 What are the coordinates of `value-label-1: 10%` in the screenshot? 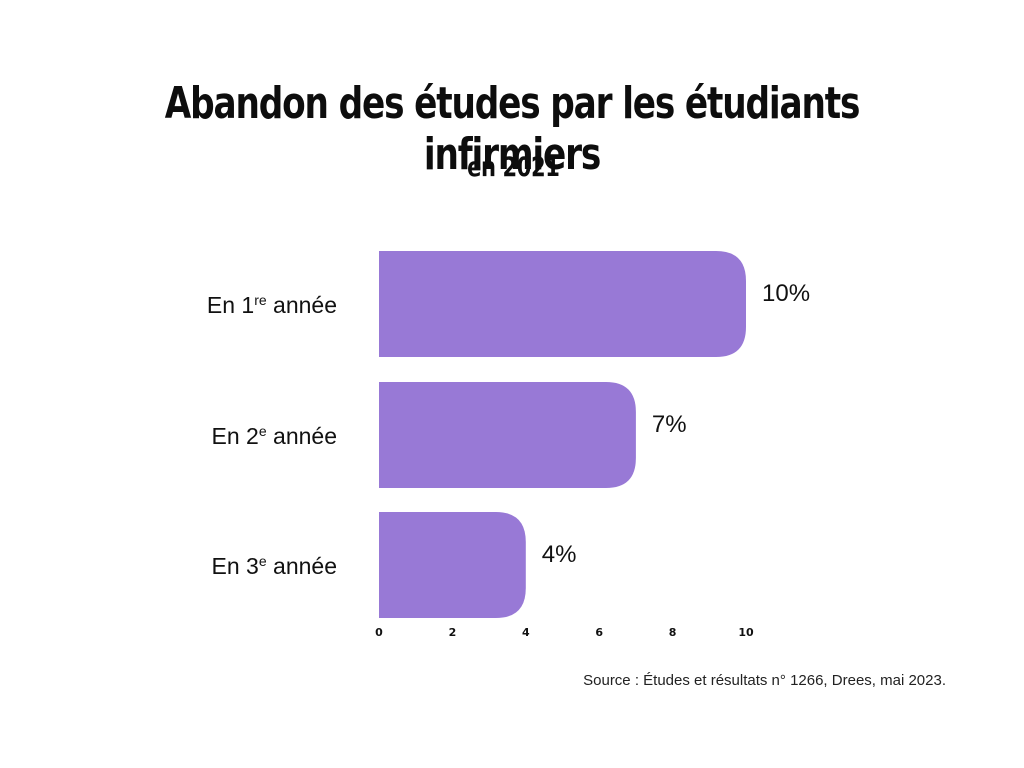 It's located at (786, 293).